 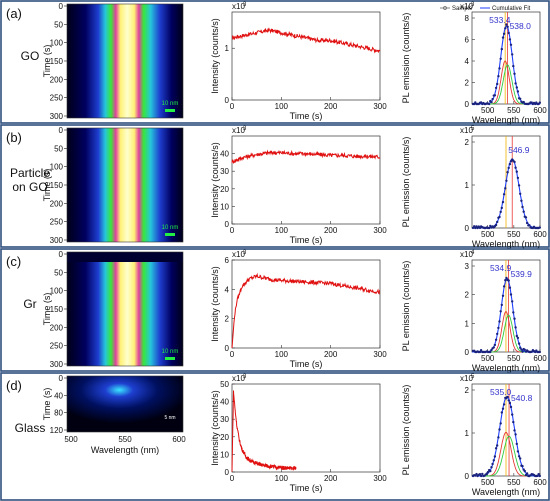 I want to click on kymo-ytick-label: 200, so click(x=57, y=327).